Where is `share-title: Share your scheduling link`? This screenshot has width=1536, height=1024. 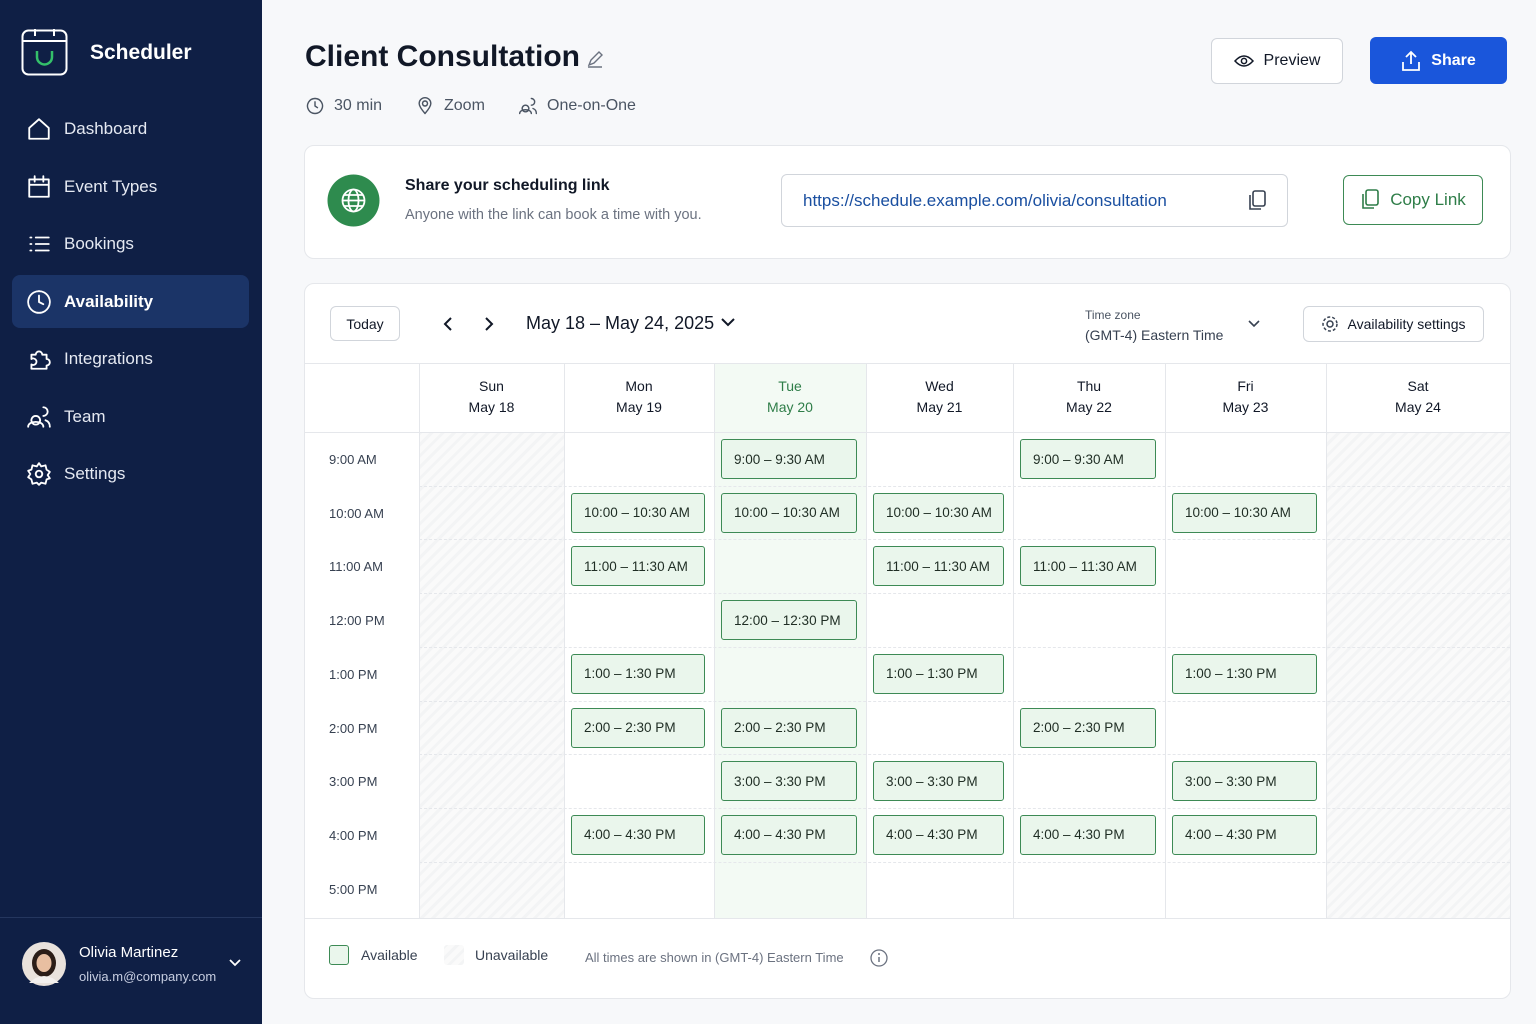 share-title: Share your scheduling link is located at coordinates (507, 185).